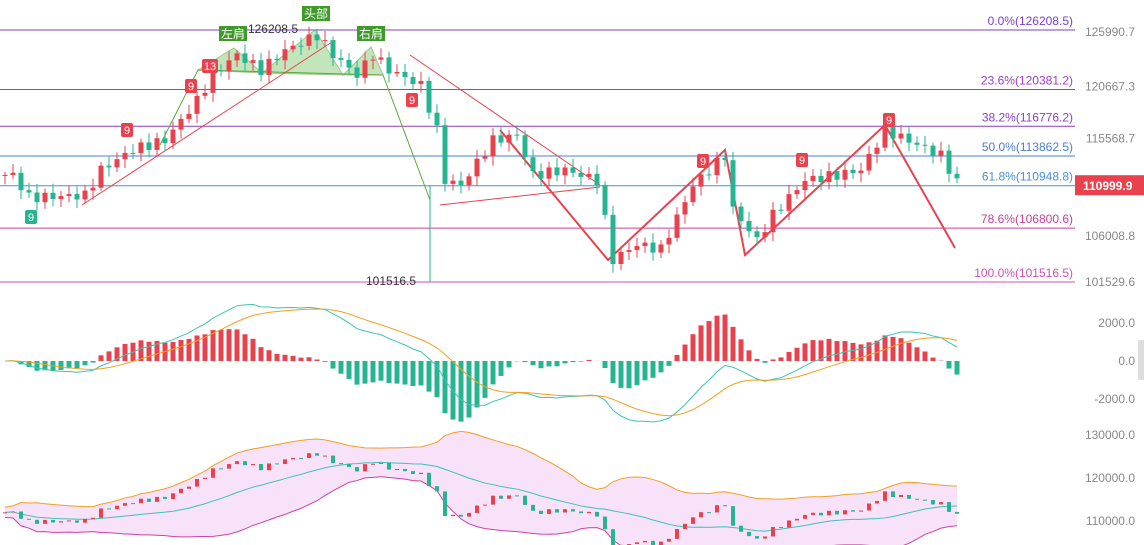 This screenshot has height=545, width=1144. Describe the element at coordinates (273, 29) in the screenshot. I see `high-label: 126208.5` at that location.